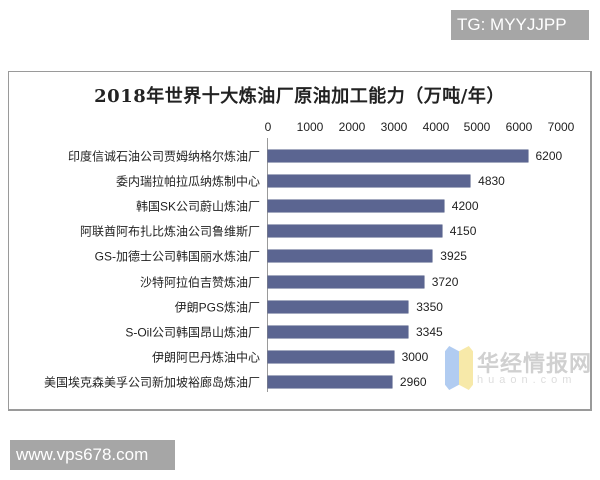 This screenshot has height=480, width=600. I want to click on category-label: 沙特阿拉伯吉赞炼油厂, so click(199, 282).